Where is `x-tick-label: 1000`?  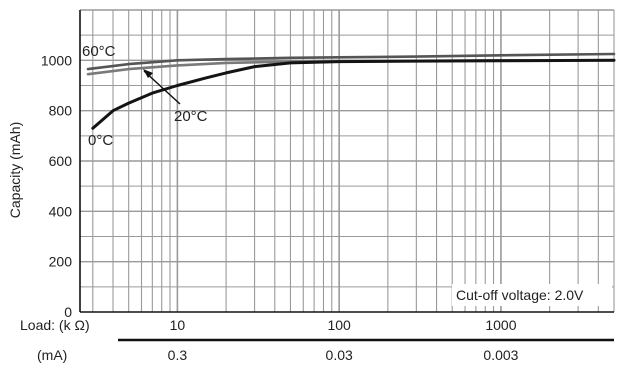
x-tick-label: 1000 is located at coordinates (500, 325).